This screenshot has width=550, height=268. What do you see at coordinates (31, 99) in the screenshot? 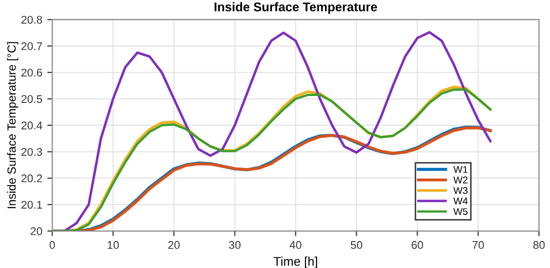
I see `y-tick-label: 20.5` at bounding box center [31, 99].